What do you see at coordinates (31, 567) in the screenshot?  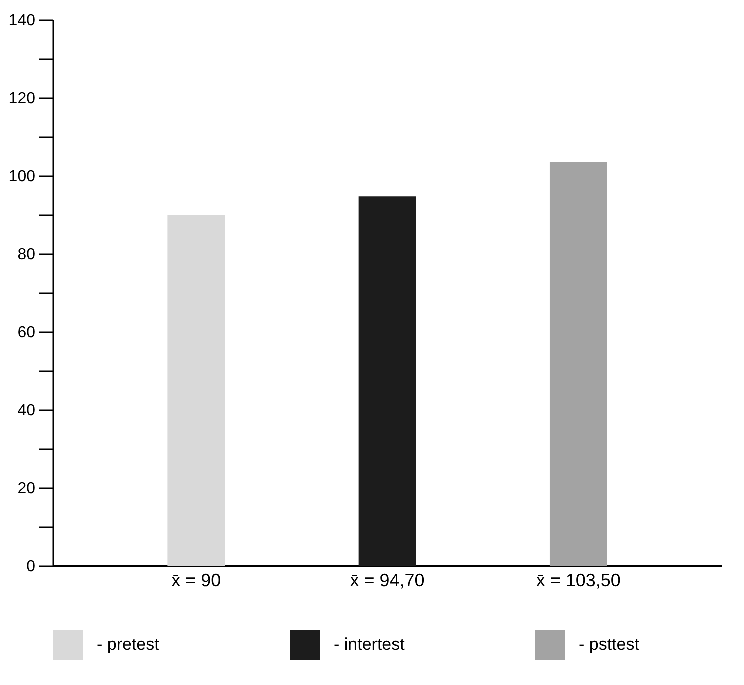 I see `y-tick-label: 0` at bounding box center [31, 567].